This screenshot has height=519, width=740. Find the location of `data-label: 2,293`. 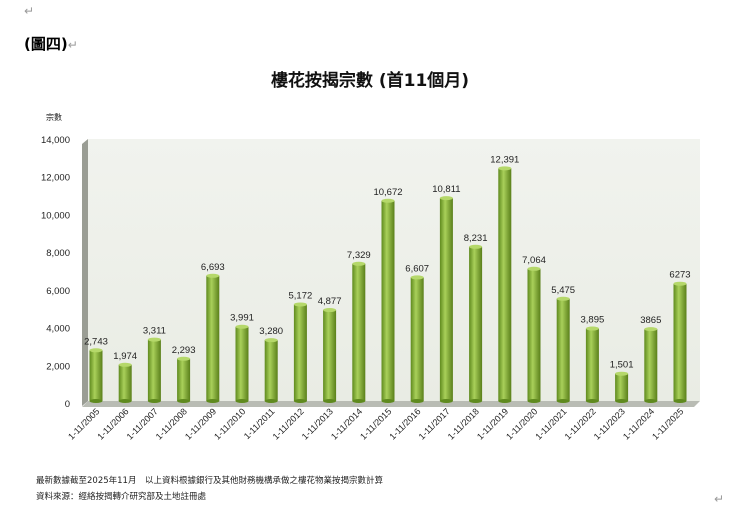

data-label: 2,293 is located at coordinates (184, 350).